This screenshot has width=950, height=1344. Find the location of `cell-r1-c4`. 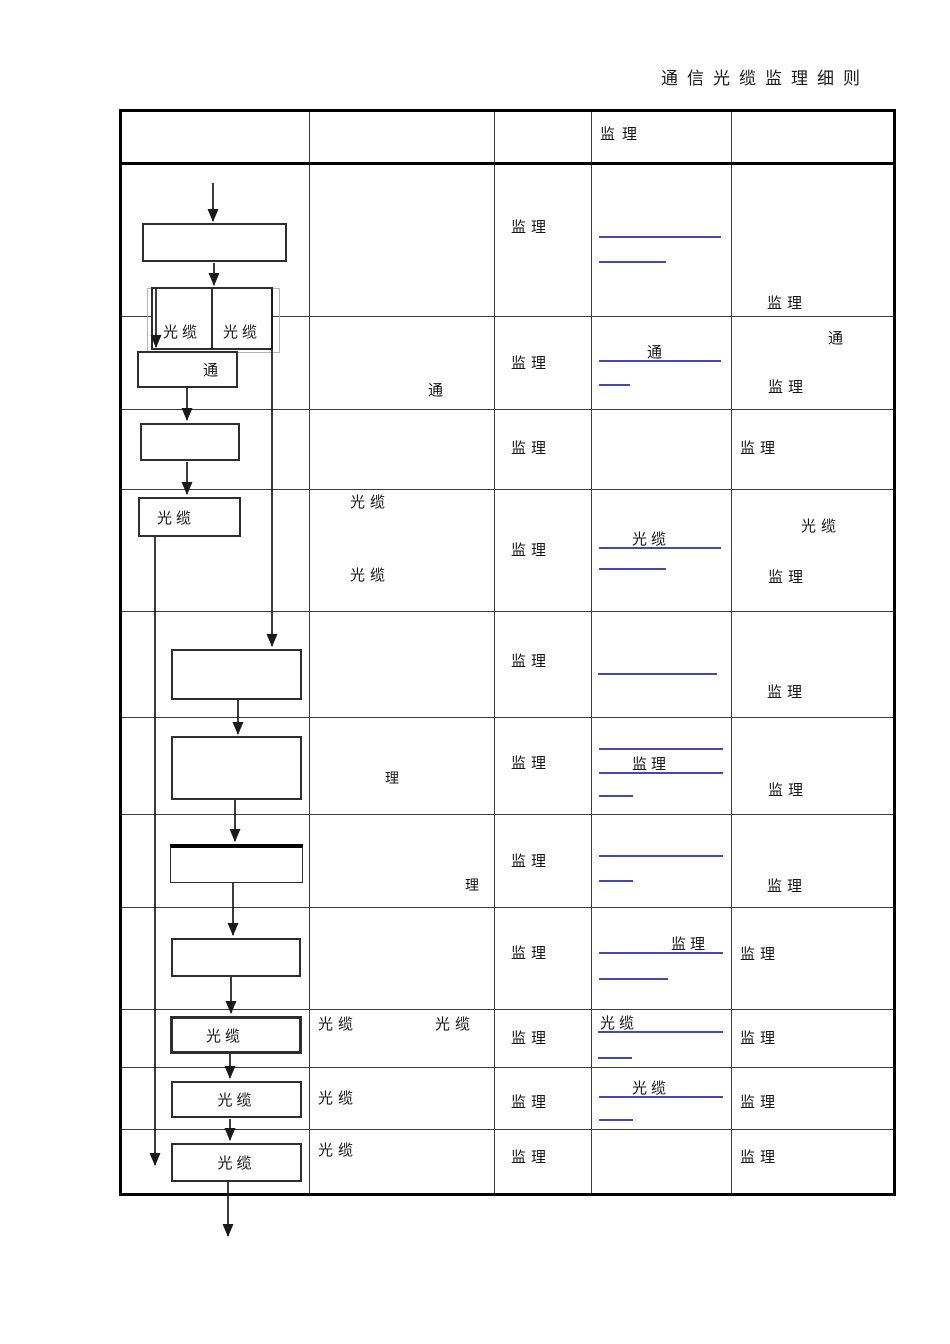

cell-r1-c4 is located at coordinates (662, 241).